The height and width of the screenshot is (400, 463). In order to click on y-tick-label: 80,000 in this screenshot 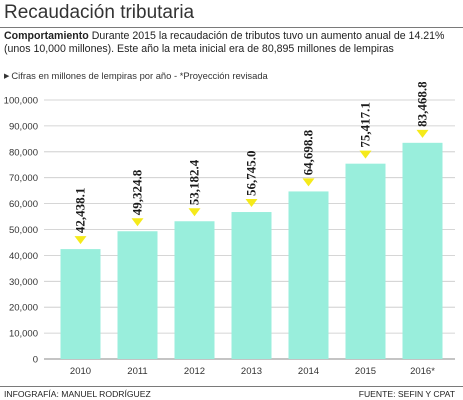, I will do `click(23, 152)`.